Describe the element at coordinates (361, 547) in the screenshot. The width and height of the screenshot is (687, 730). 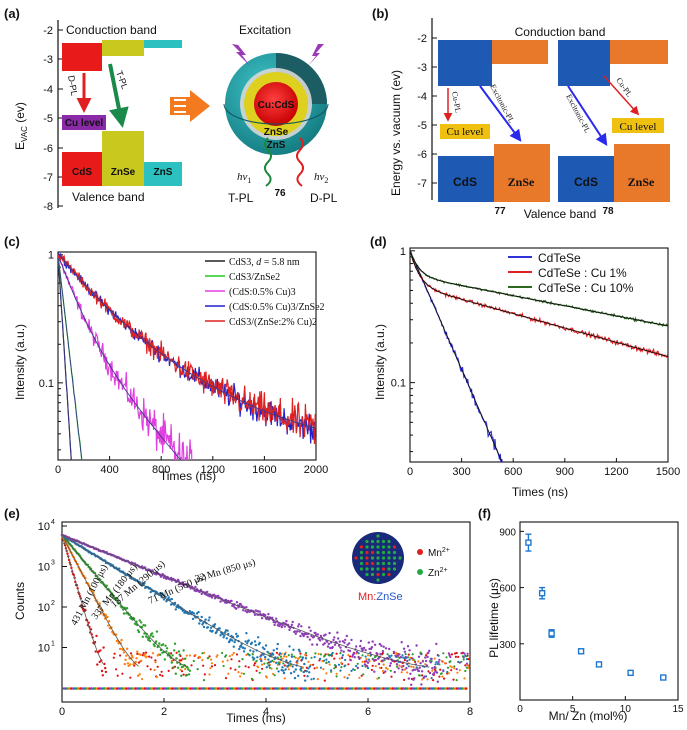
I see `mn-ion` at that location.